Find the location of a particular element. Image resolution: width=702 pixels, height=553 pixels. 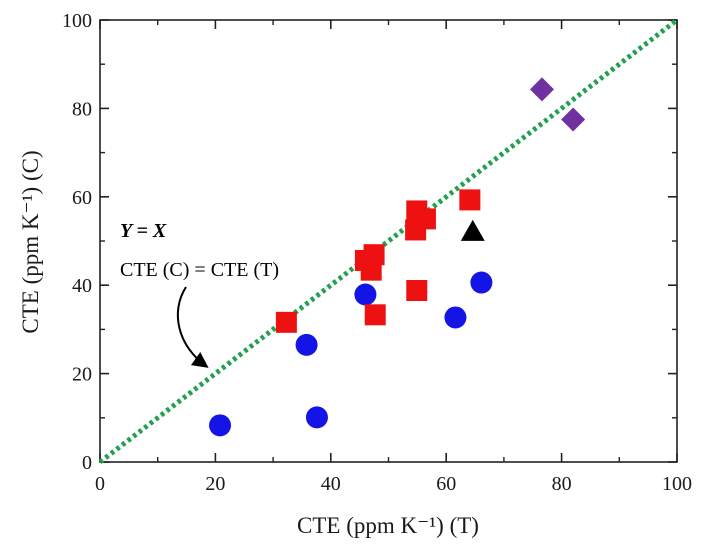

x-axis-label: CTE (ppm K⁻¹) (T) is located at coordinates (388, 525).